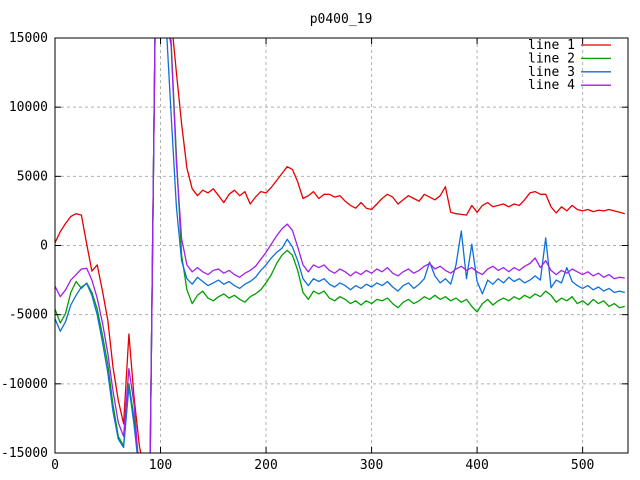 This screenshot has height=480, width=640. What do you see at coordinates (551, 72) in the screenshot?
I see `legend-label: line 3` at bounding box center [551, 72].